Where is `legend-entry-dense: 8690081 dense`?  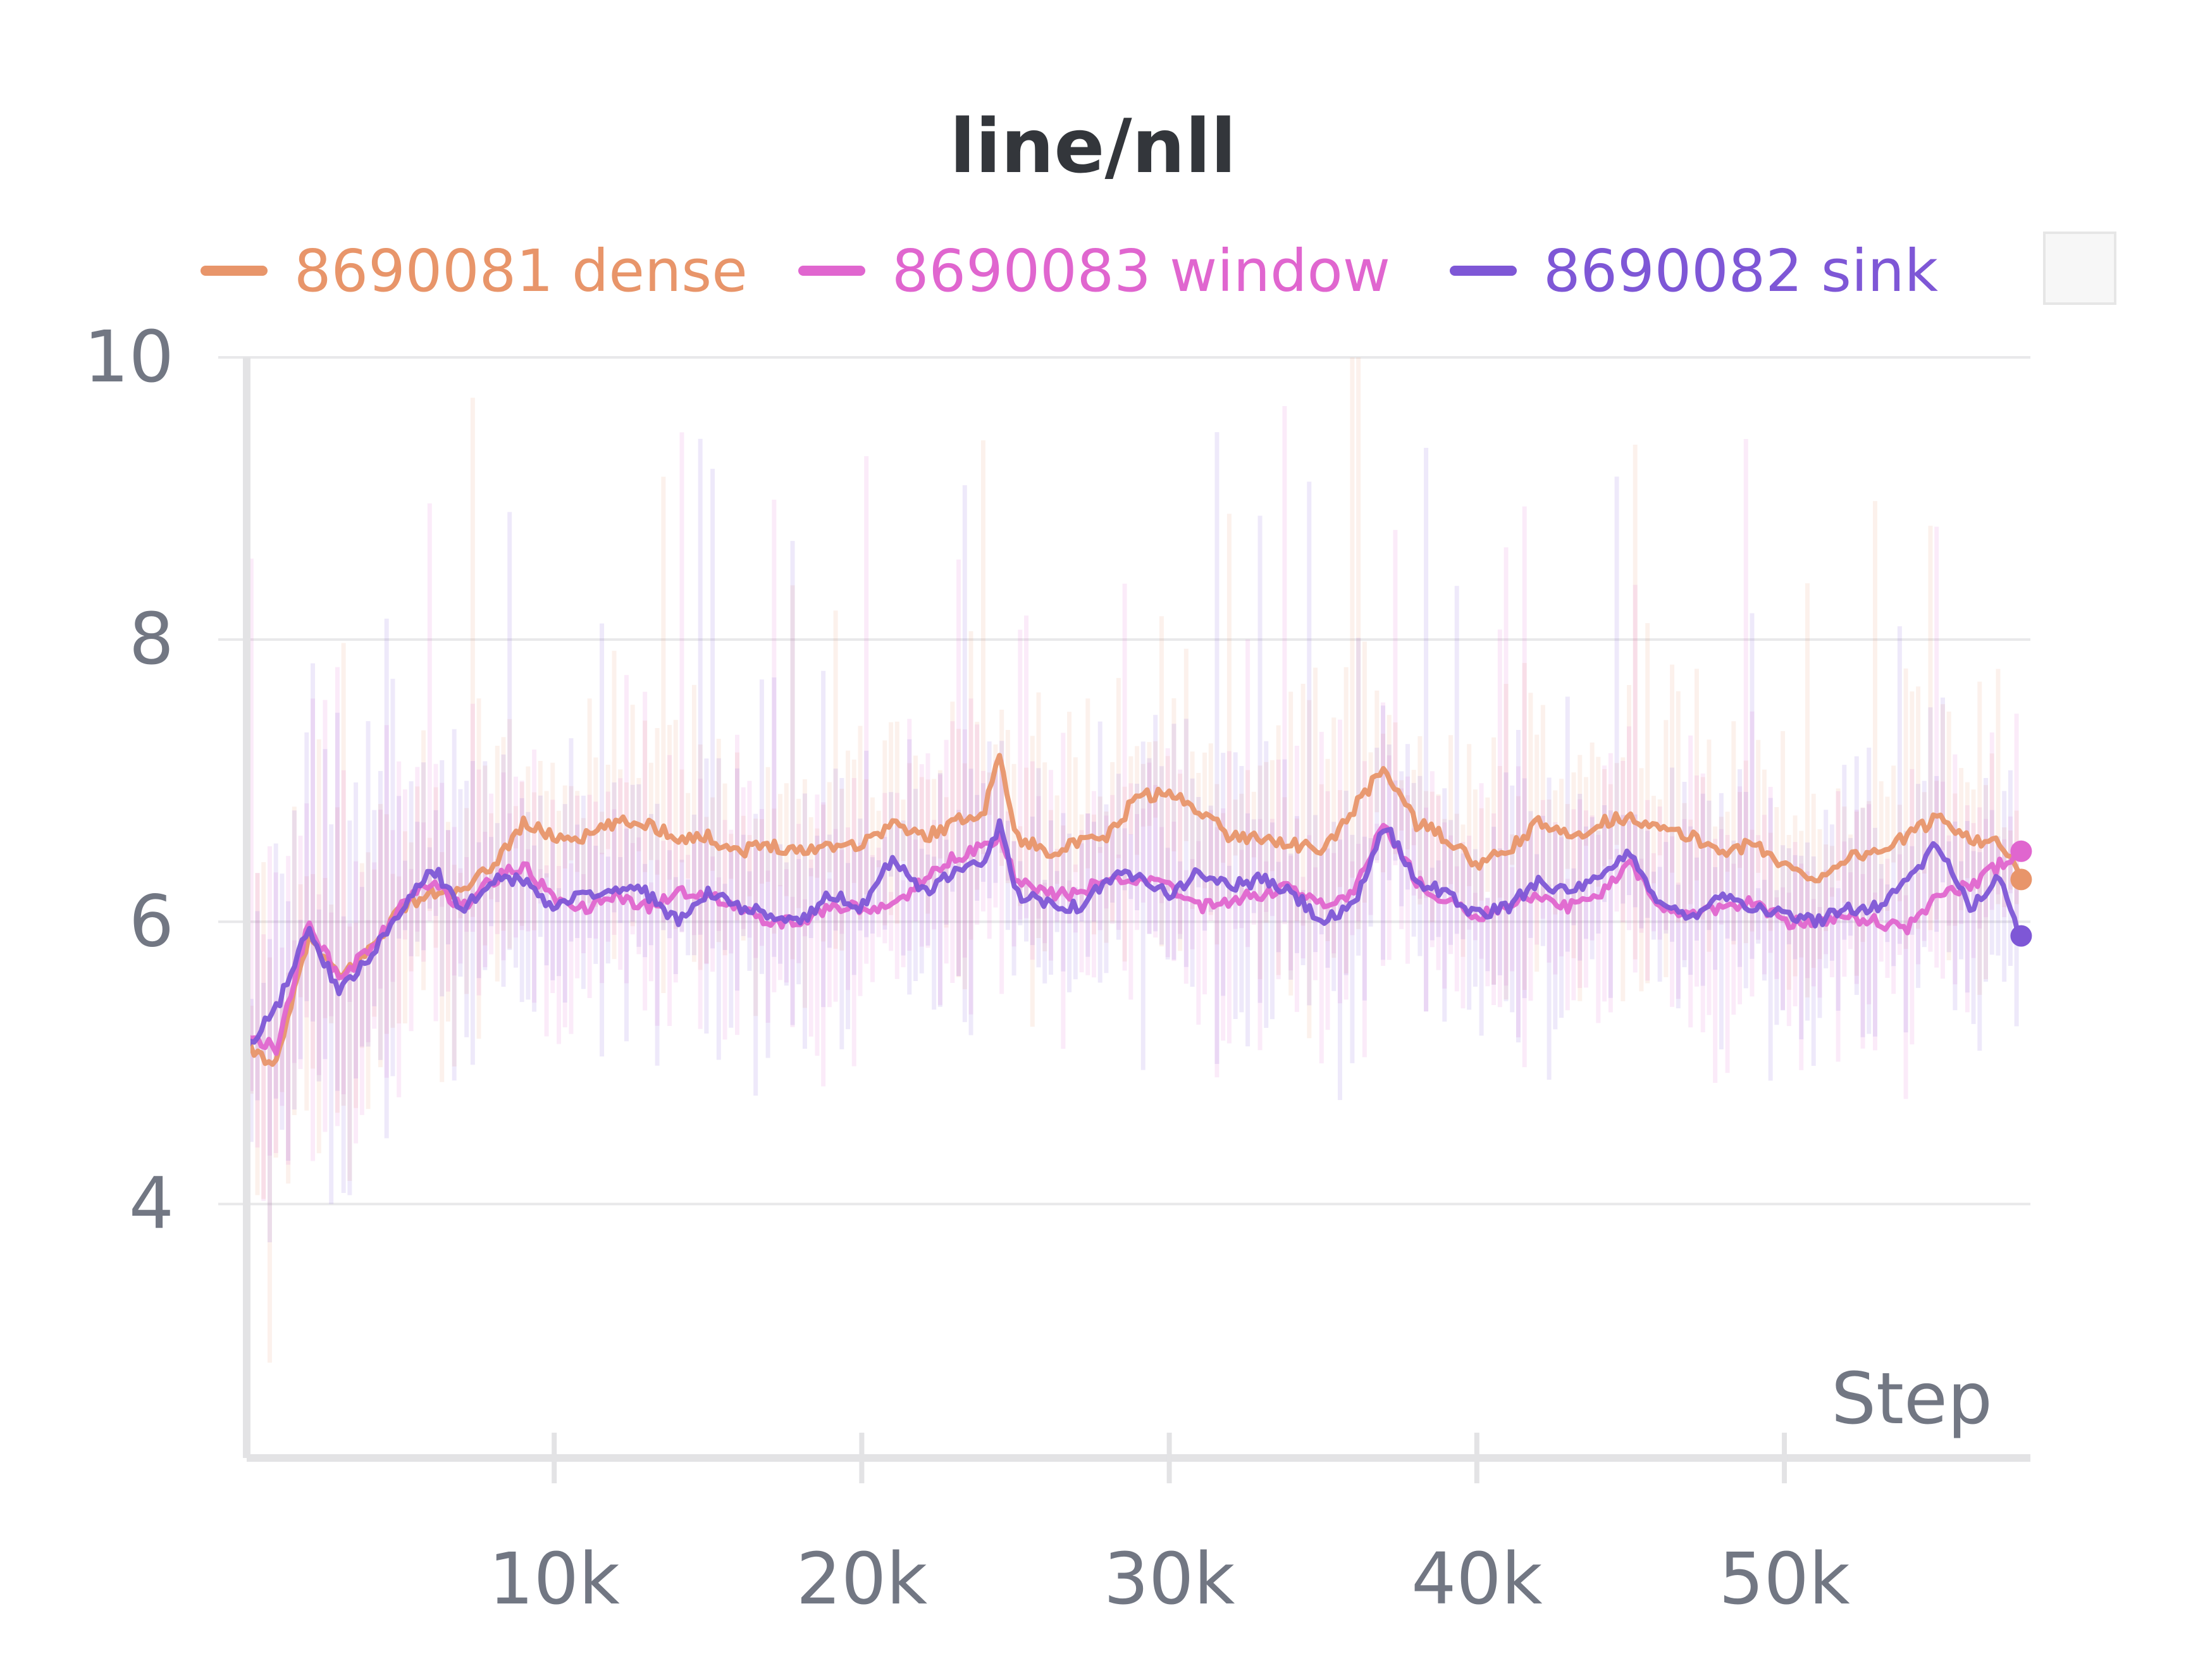
legend-entry-dense: 8690081 dense is located at coordinates (474, 271).